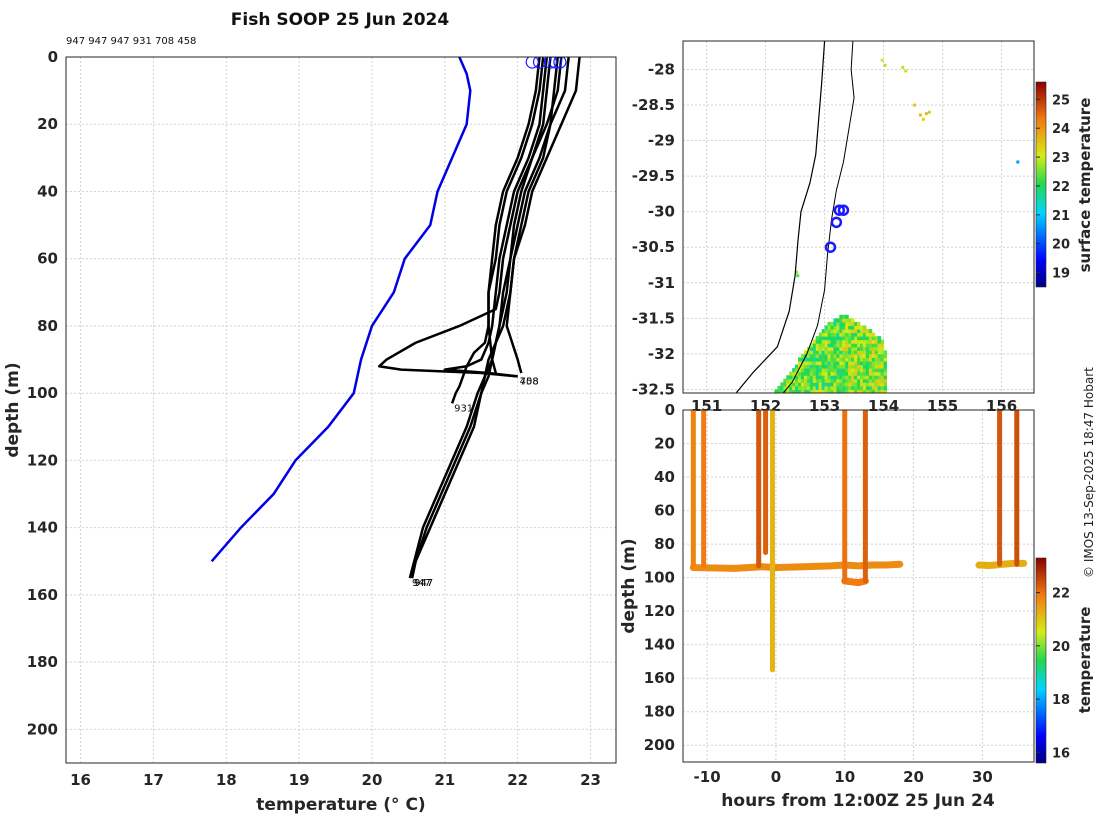 The image size is (1100, 820). Describe the element at coordinates (47, 124) in the screenshot. I see `profile-ytick: 20` at that location.